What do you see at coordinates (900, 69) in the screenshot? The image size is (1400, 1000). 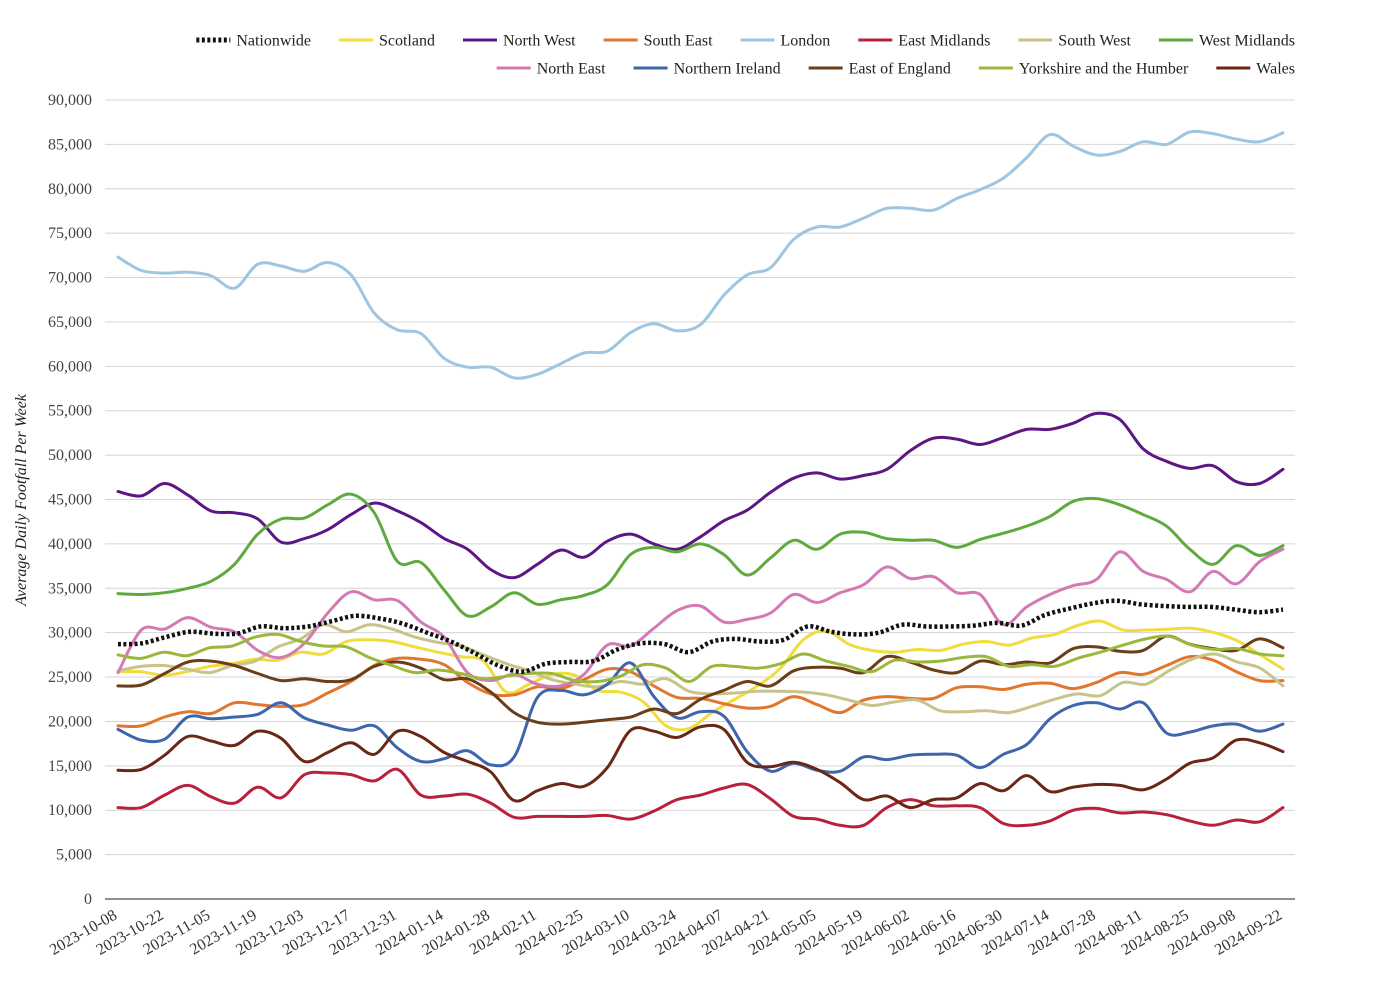 I see `legend-label: East of England` at bounding box center [900, 69].